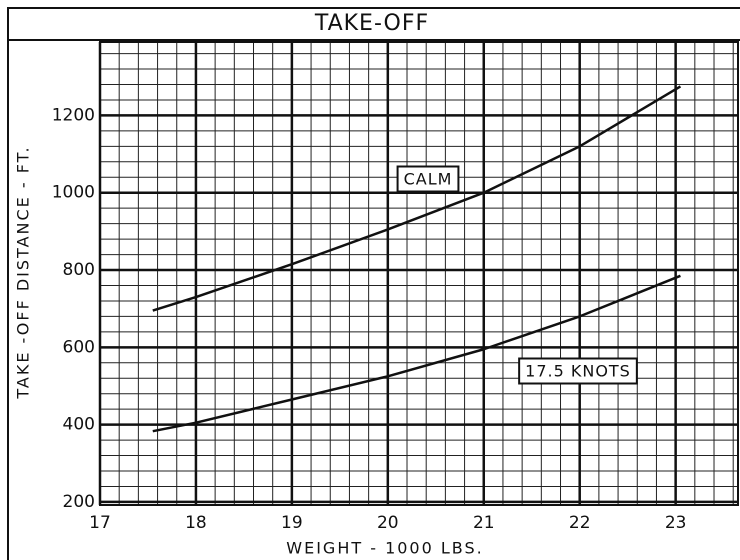  I want to click on y-tick-label: 400, so click(79, 425).